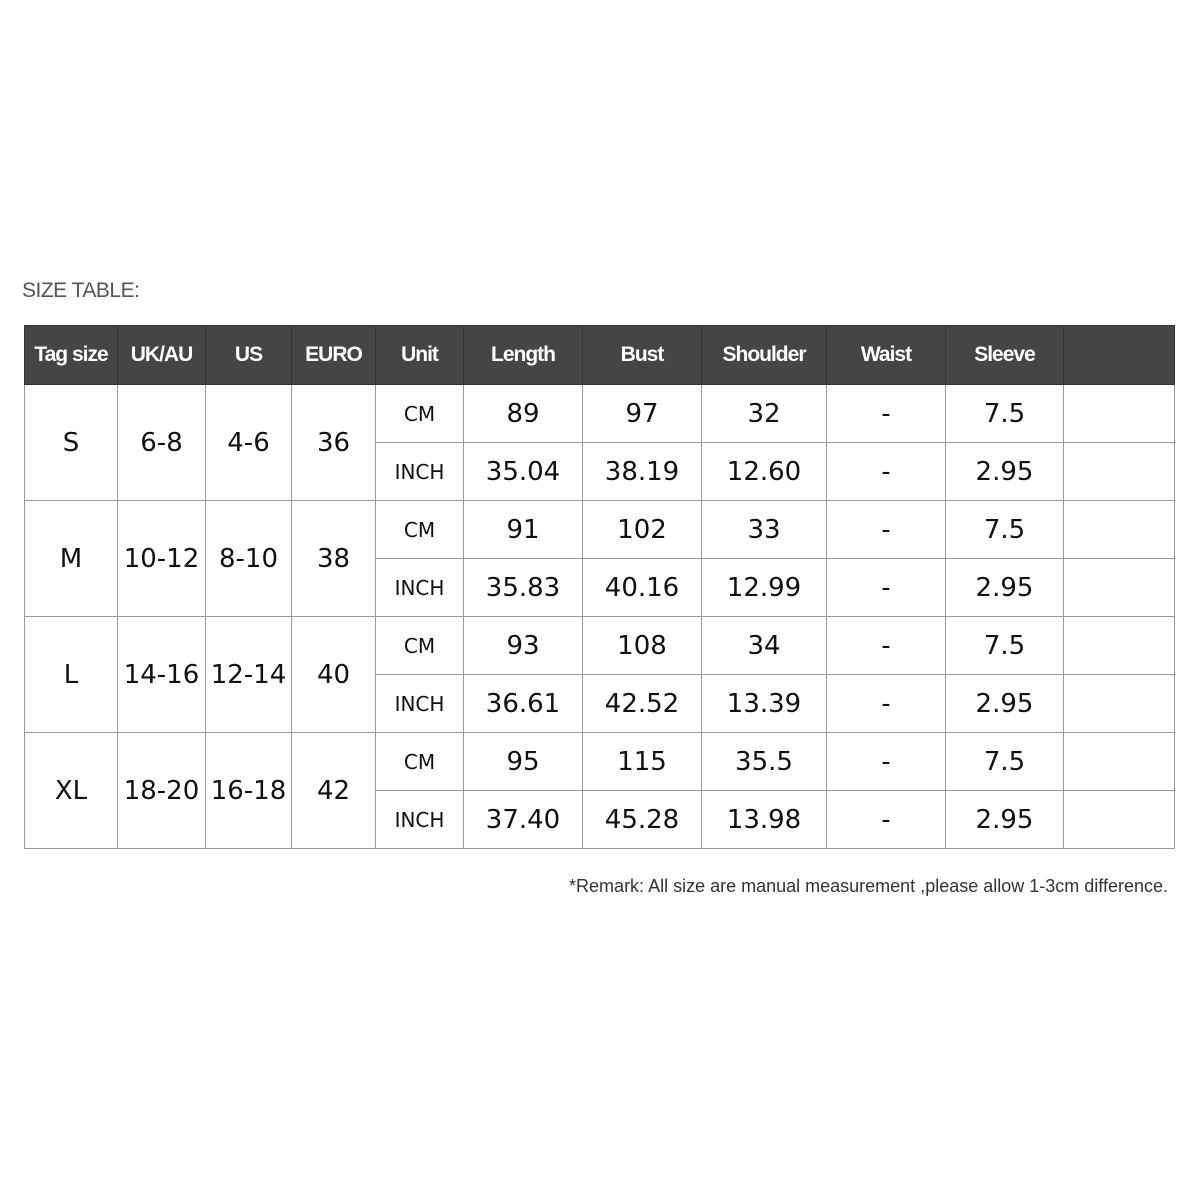  I want to click on table-cell: 4-6, so click(248, 442).